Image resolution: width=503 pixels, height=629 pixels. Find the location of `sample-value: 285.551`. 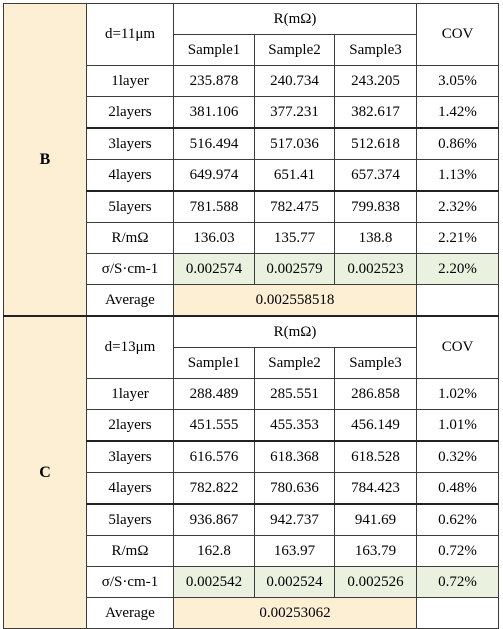

sample-value: 285.551 is located at coordinates (294, 394).